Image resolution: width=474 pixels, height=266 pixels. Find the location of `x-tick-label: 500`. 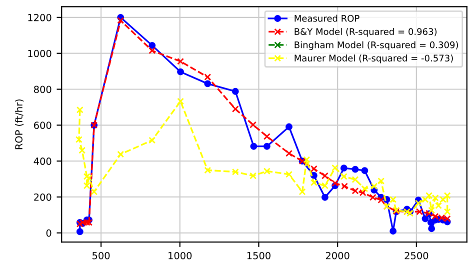

x-tick-label: 500 is located at coordinates (101, 256).